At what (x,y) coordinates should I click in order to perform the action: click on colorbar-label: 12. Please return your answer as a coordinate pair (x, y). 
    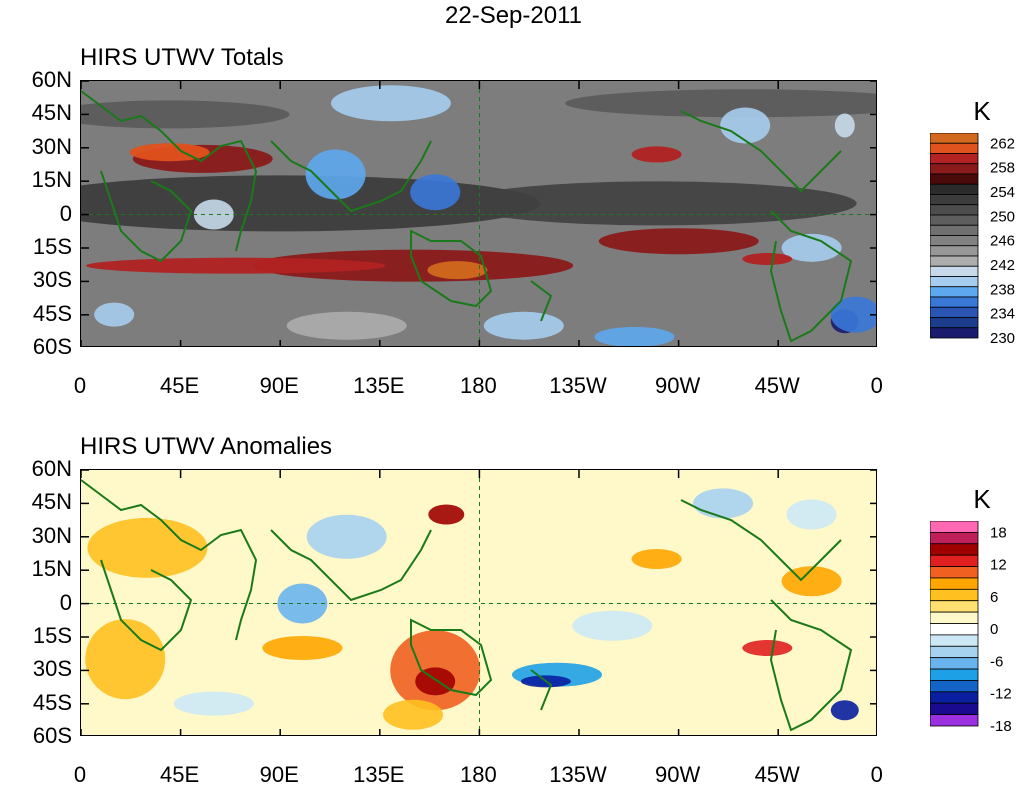
    Looking at the image, I should click on (998, 565).